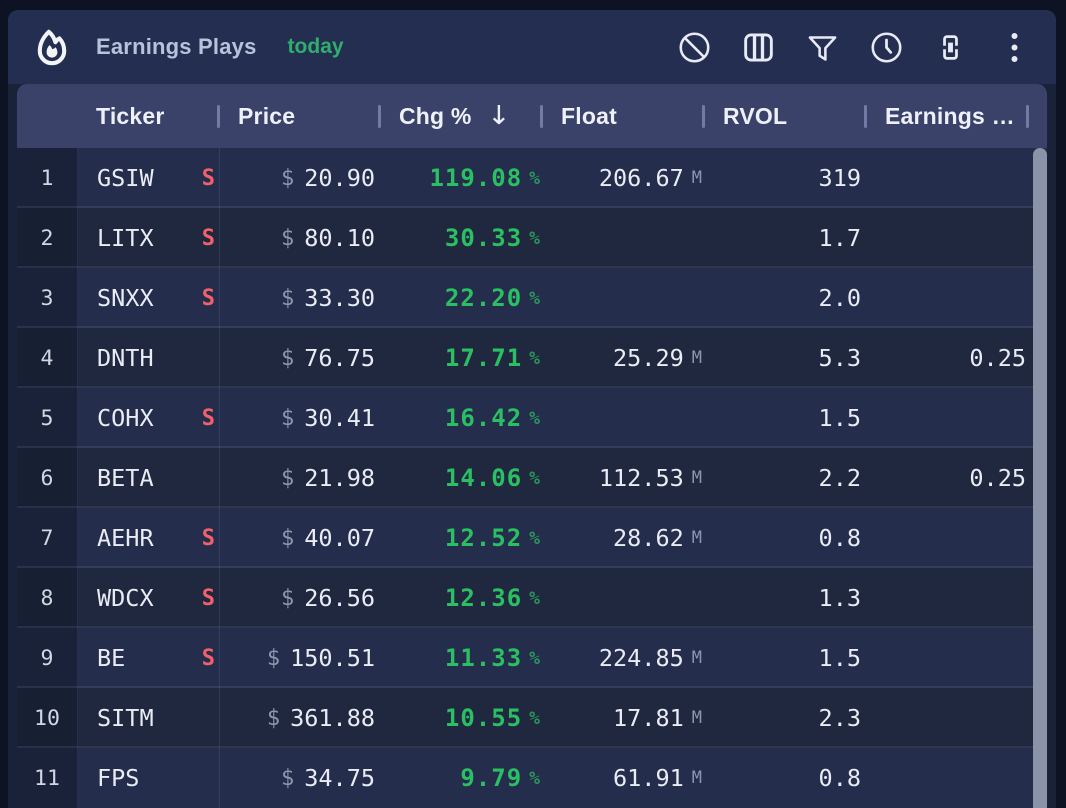 Image resolution: width=1066 pixels, height=808 pixels. What do you see at coordinates (47, 538) in the screenshot?
I see `row-rank: 7` at bounding box center [47, 538].